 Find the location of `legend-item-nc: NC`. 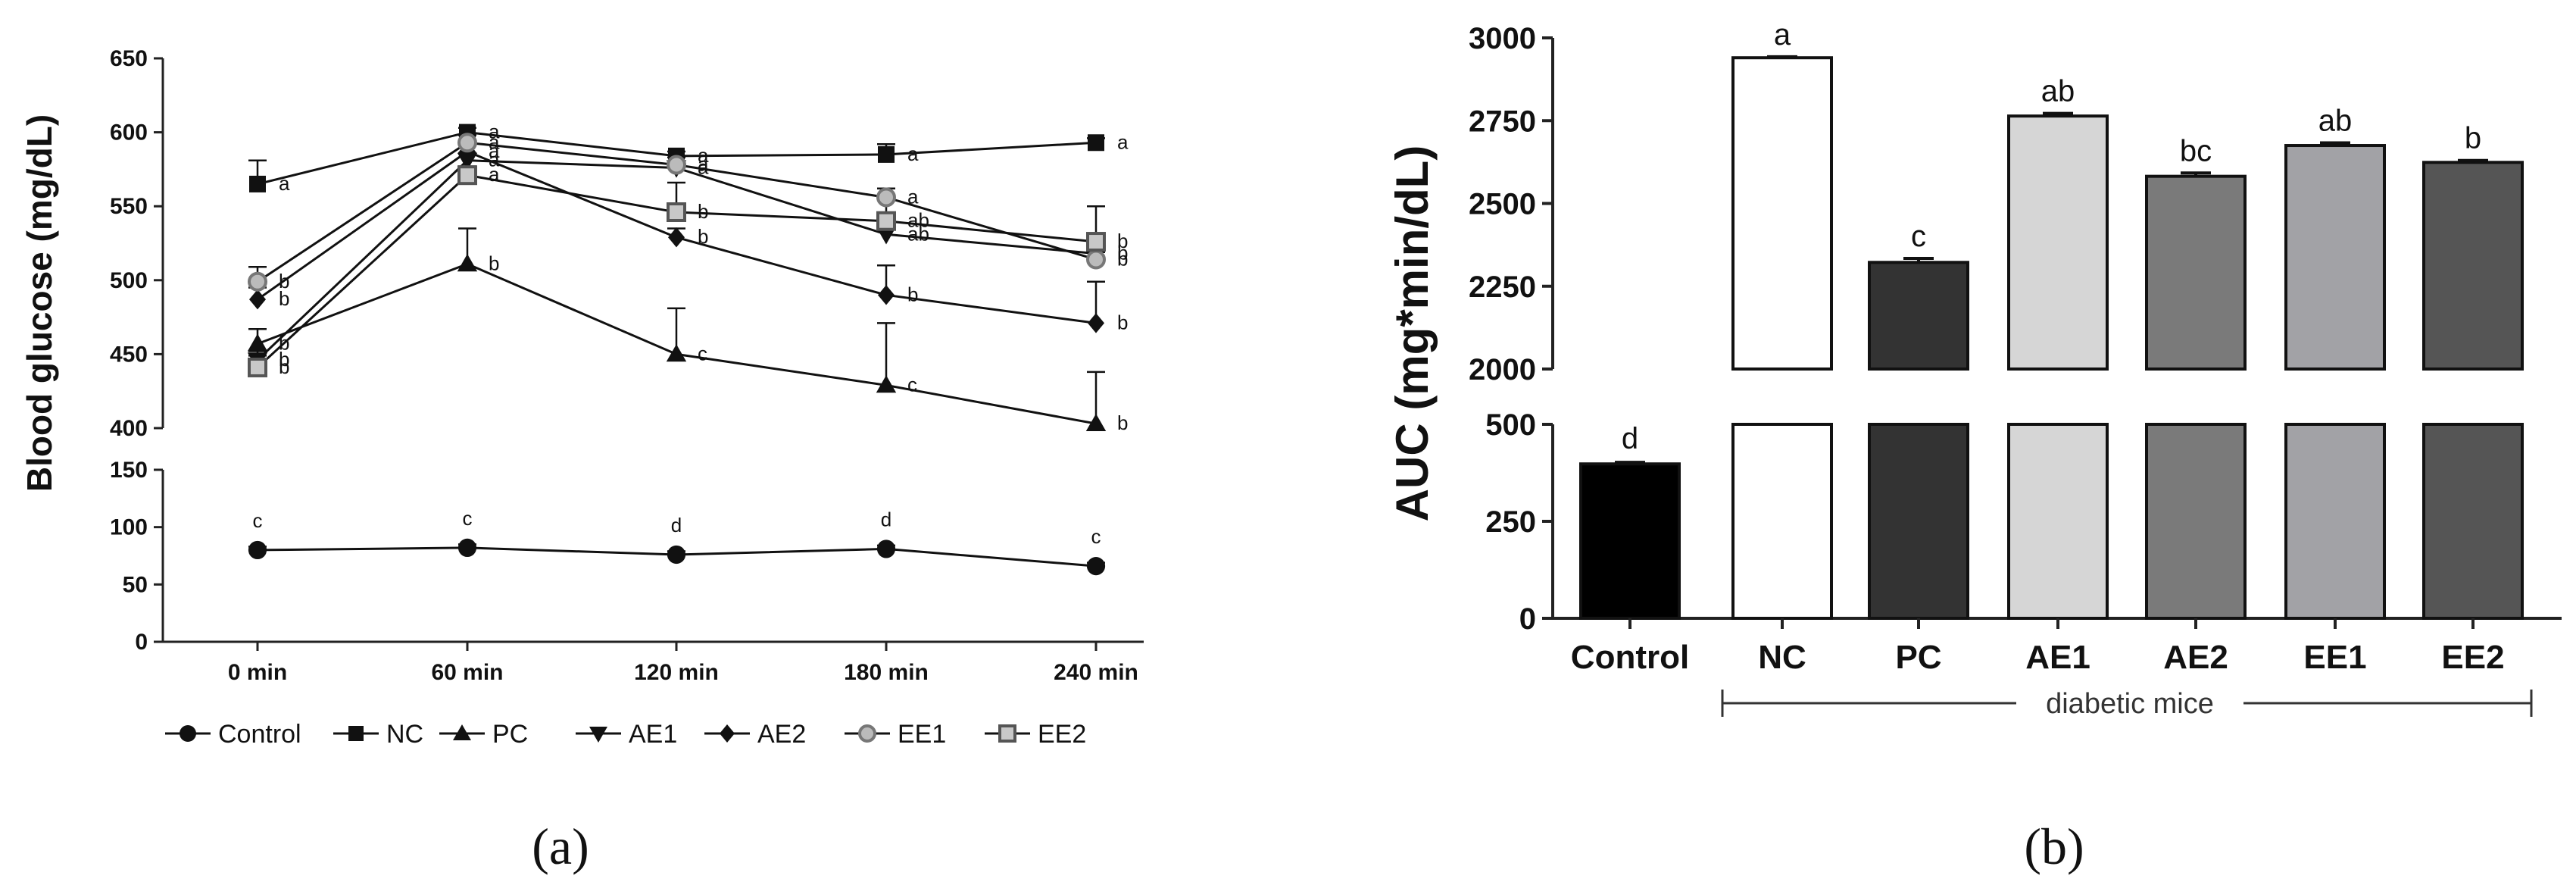

legend-item-nc: NC is located at coordinates (378, 734).